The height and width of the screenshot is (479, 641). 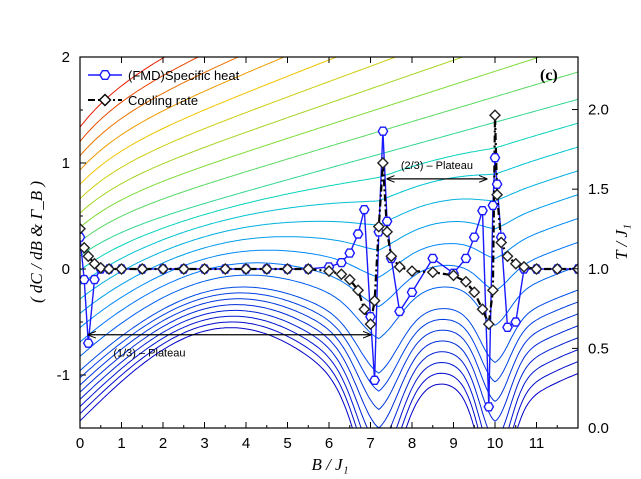 What do you see at coordinates (105, 100) in the screenshot?
I see `legend-marker-diamond` at bounding box center [105, 100].